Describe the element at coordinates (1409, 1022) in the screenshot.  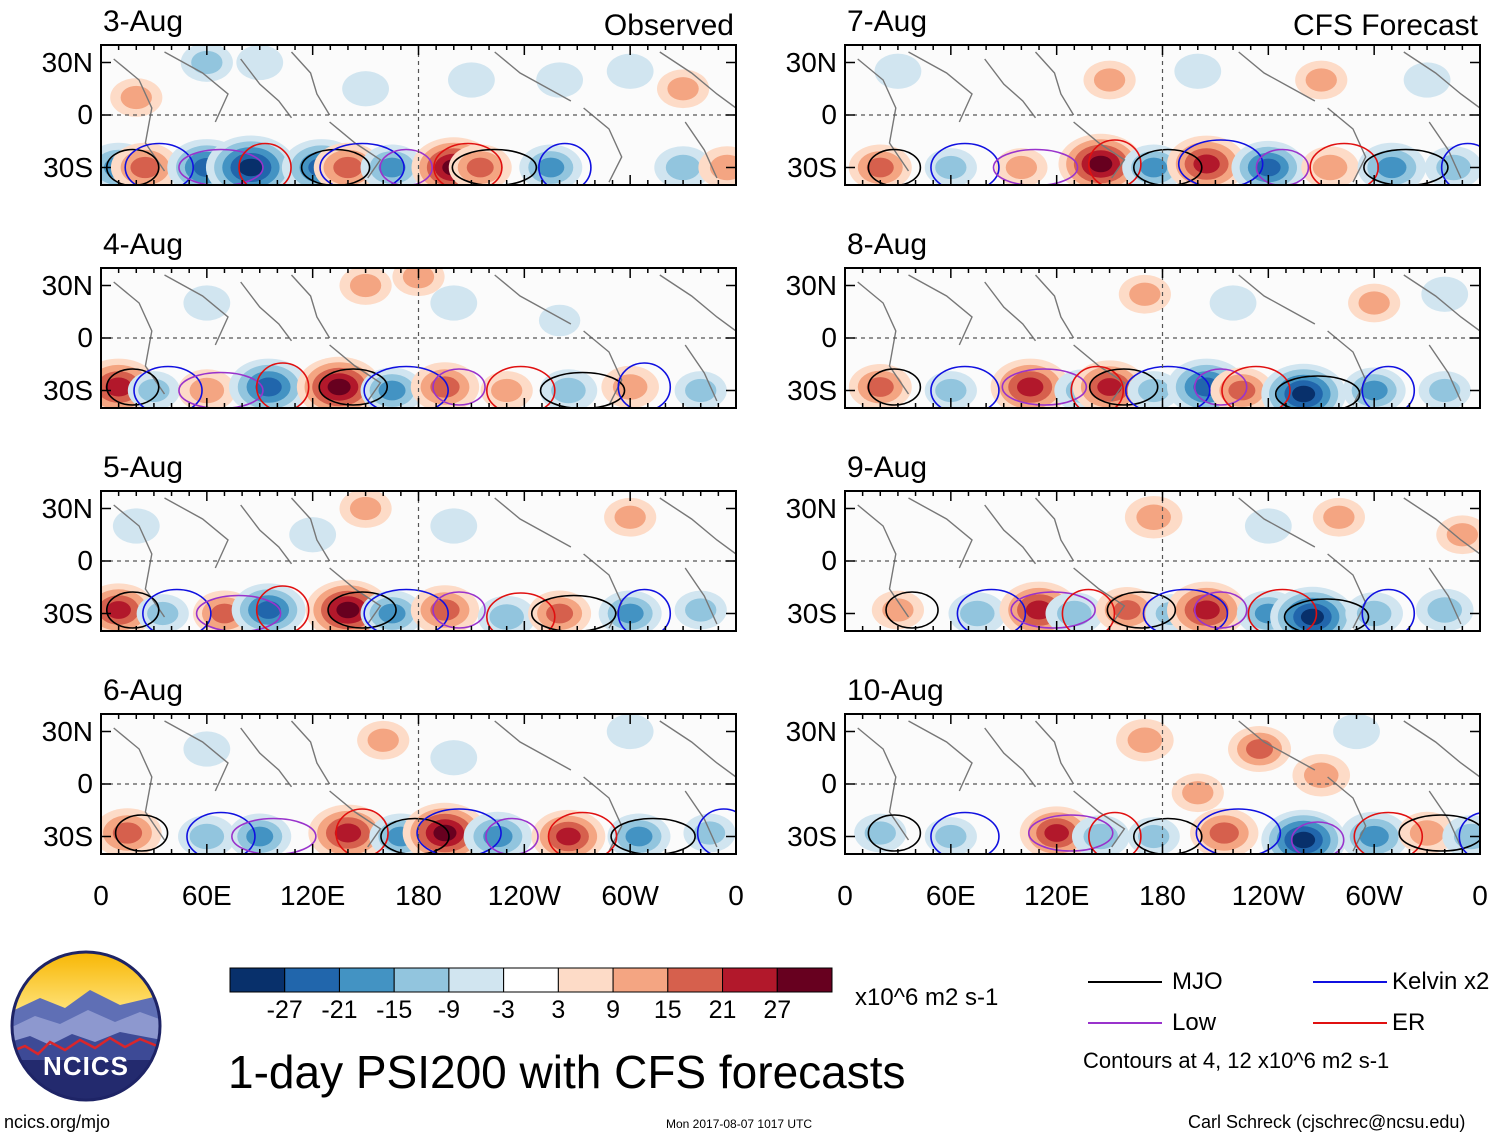
I see `legend-er-label: ER` at that location.